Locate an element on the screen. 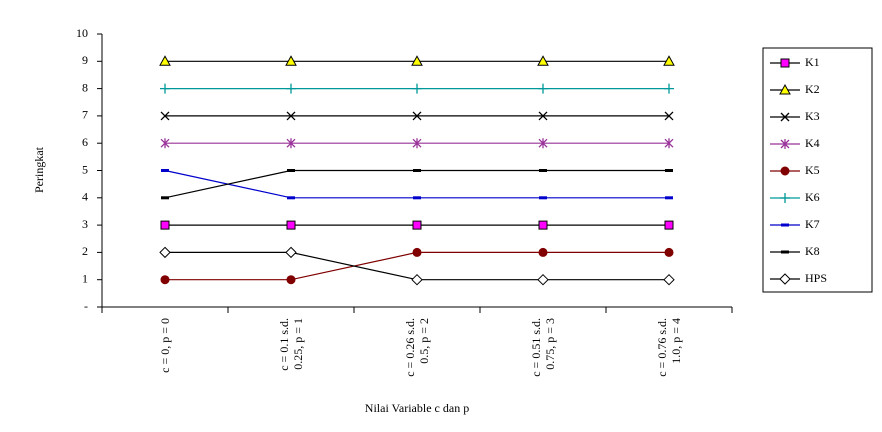 Image resolution: width=882 pixels, height=432 pixels. y-tick-label: - is located at coordinates (86, 306).